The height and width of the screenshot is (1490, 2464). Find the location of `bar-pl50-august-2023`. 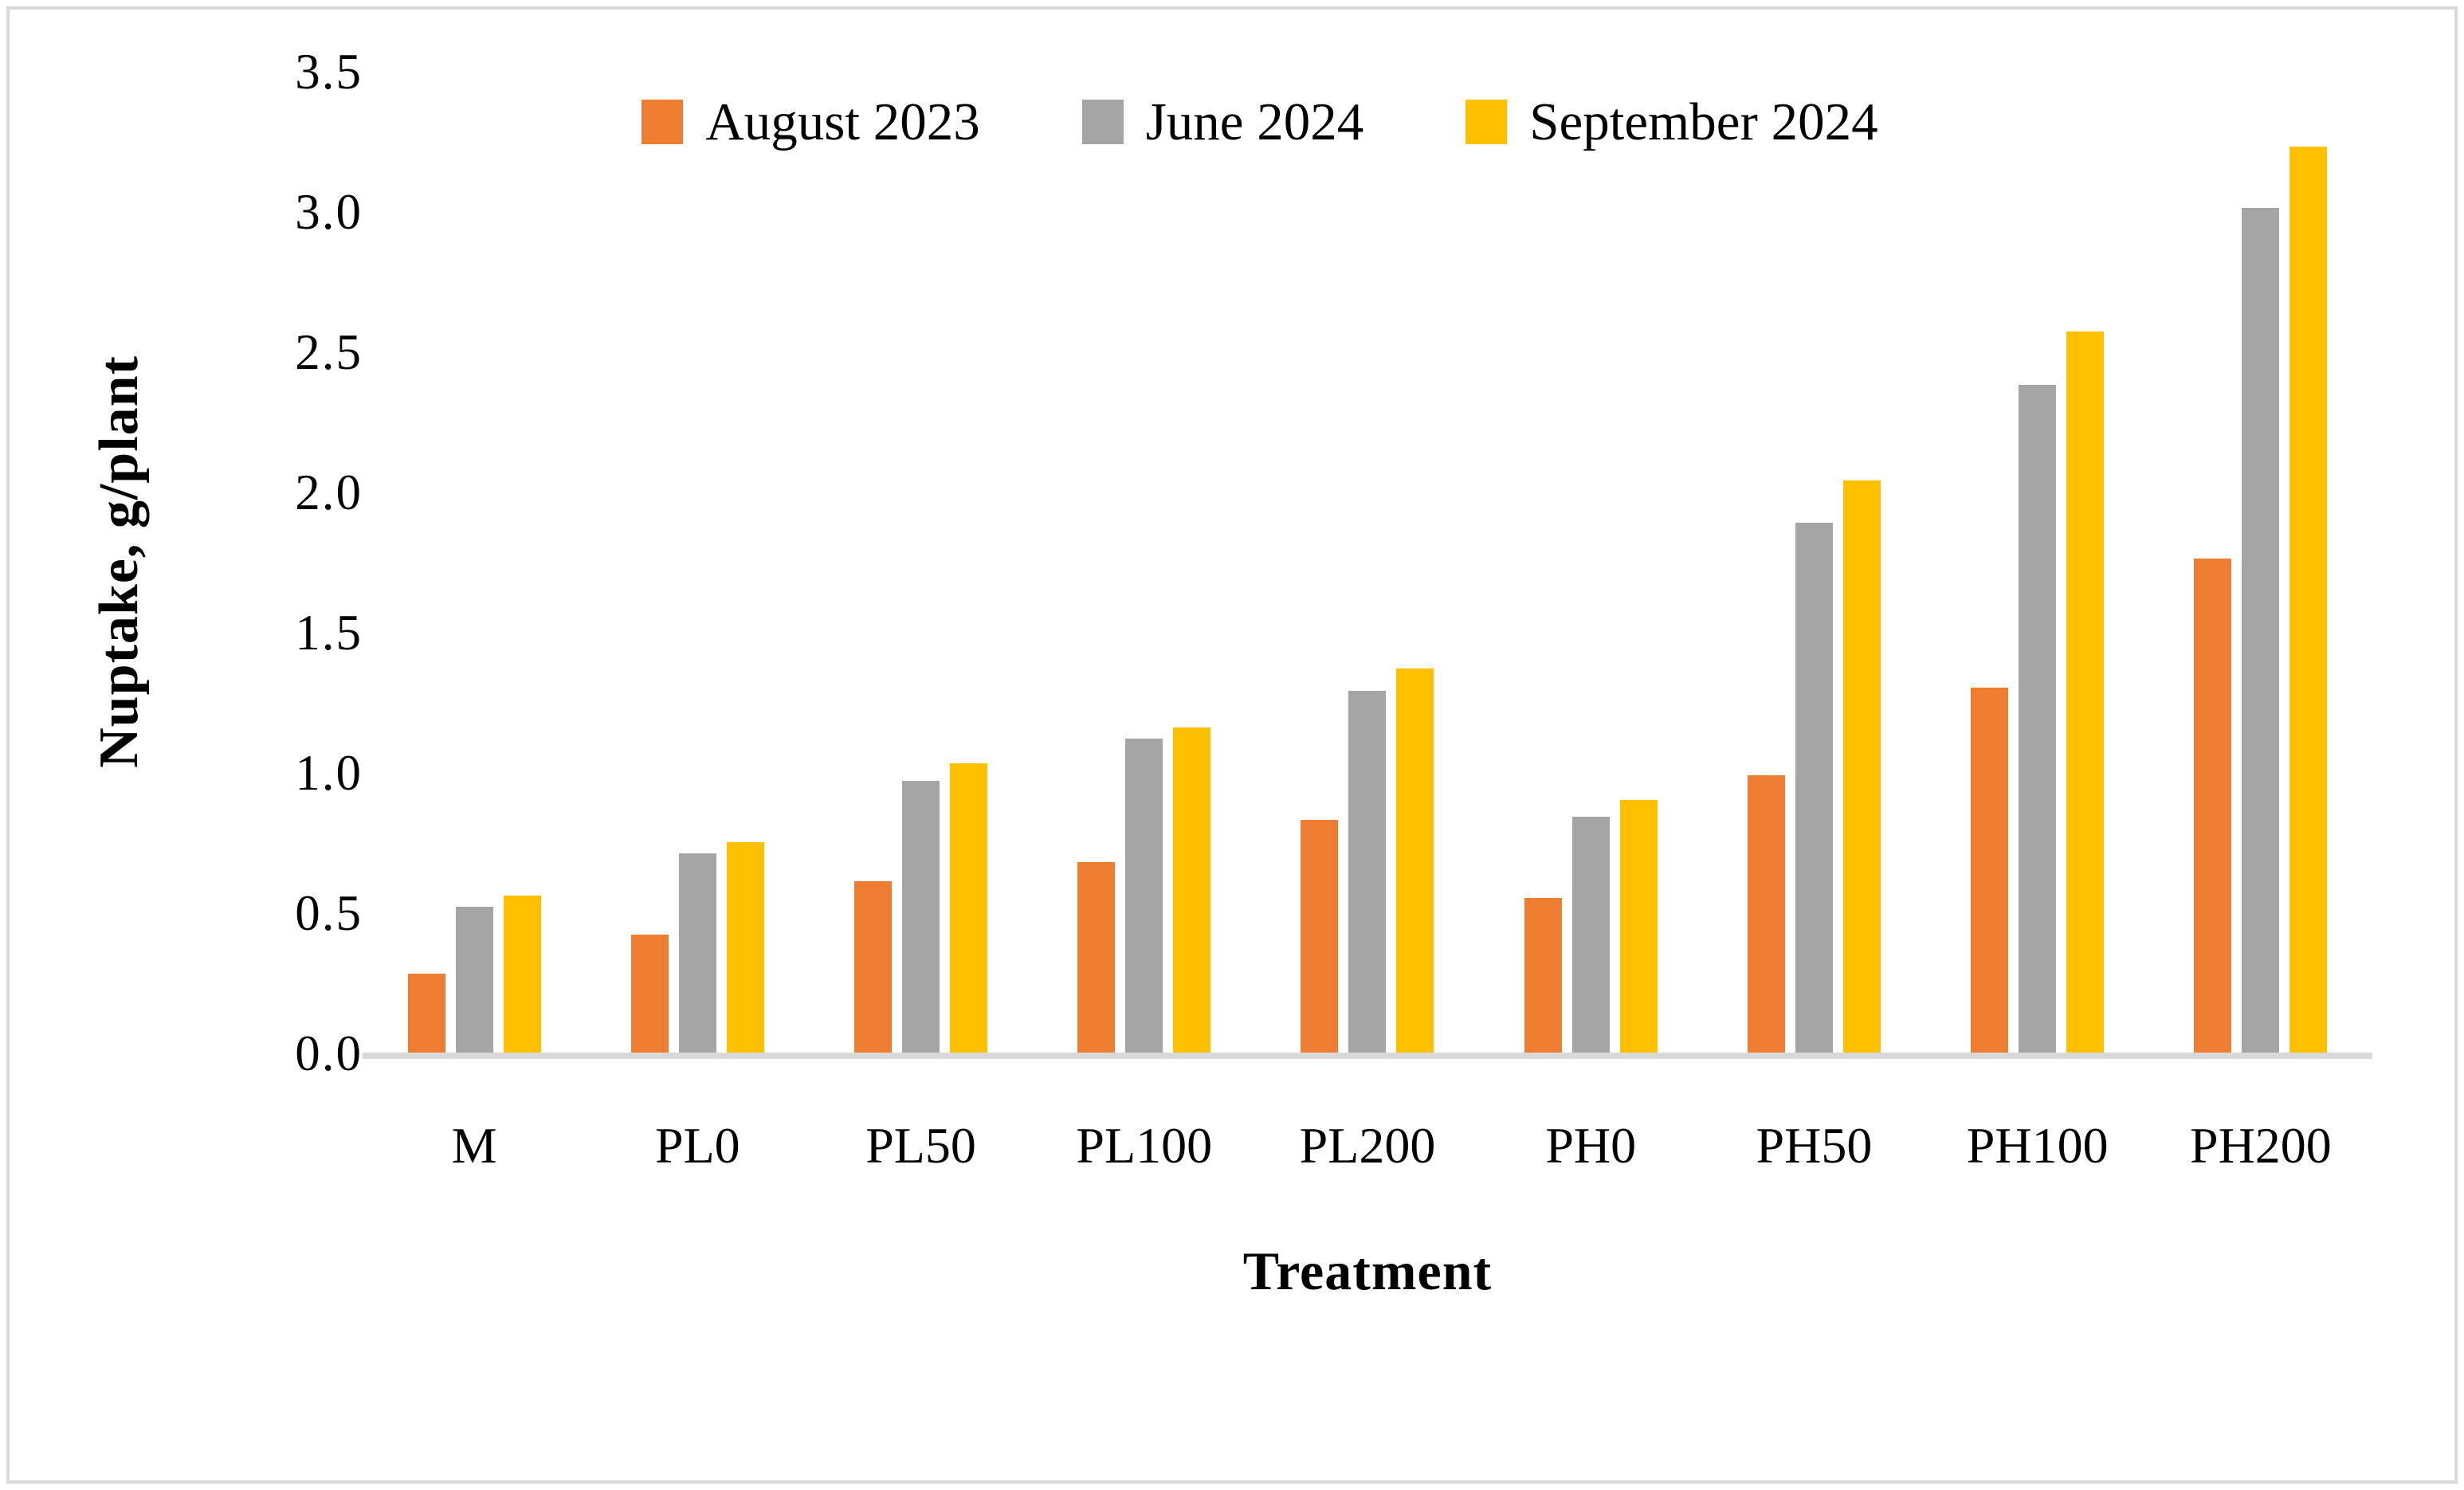

bar-pl50-august-2023 is located at coordinates (873, 967).